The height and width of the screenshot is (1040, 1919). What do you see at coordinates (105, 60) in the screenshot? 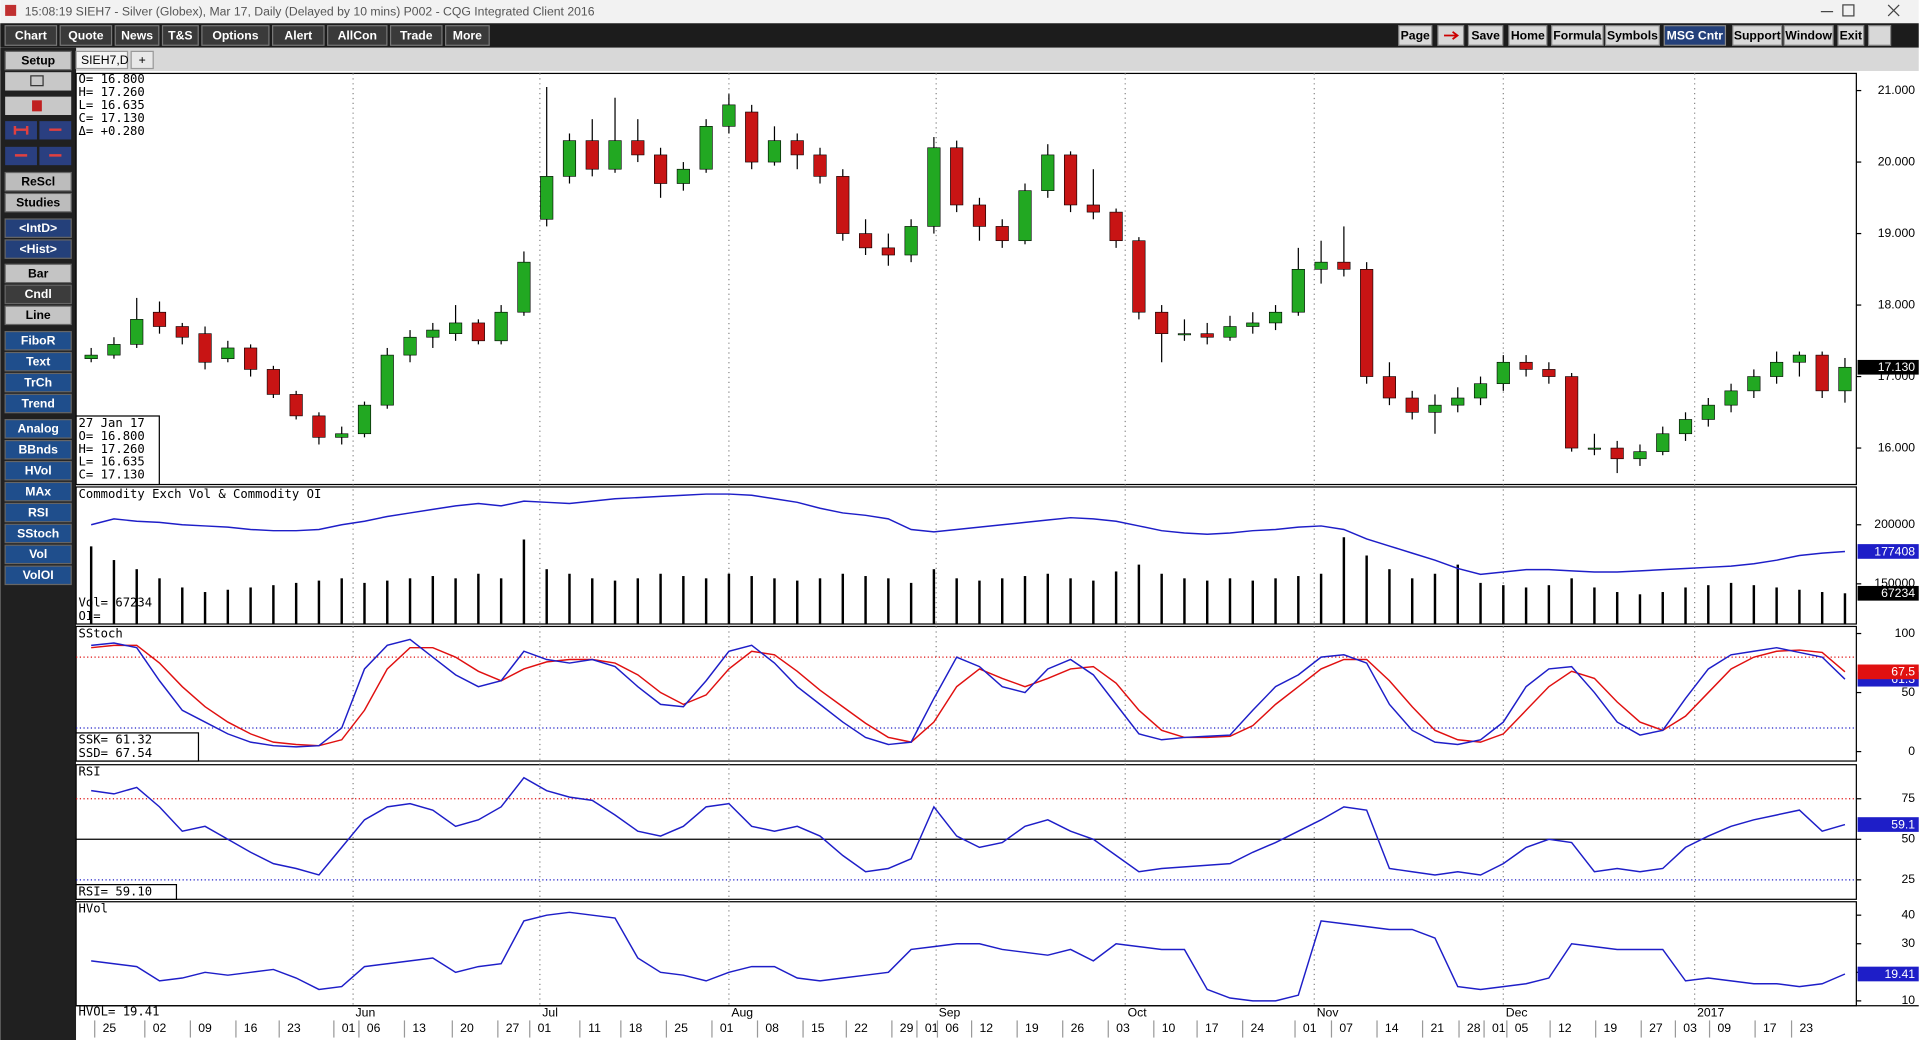
I see `tab-label: SIEH7,D` at bounding box center [105, 60].